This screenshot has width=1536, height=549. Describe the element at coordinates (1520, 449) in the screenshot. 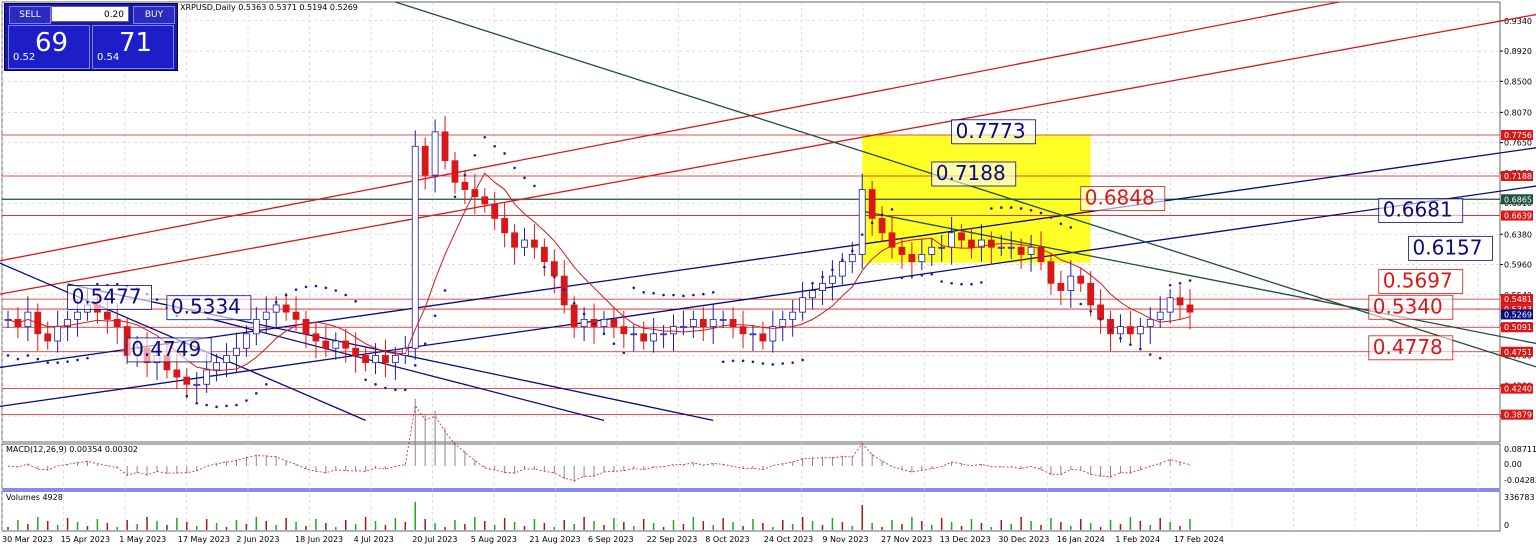

I see `macd-tick-label: 0.08711` at that location.